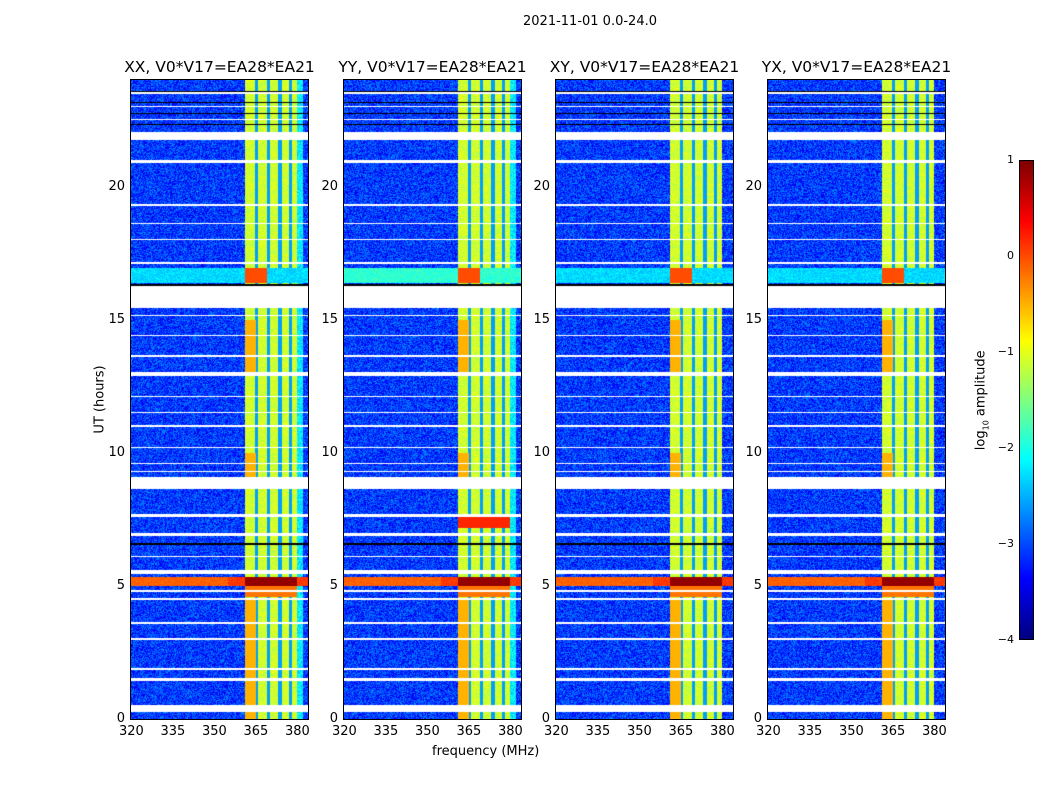 This screenshot has height=800, width=1050. I want to click on colorbar-tick-label: 0, so click(1010, 255).